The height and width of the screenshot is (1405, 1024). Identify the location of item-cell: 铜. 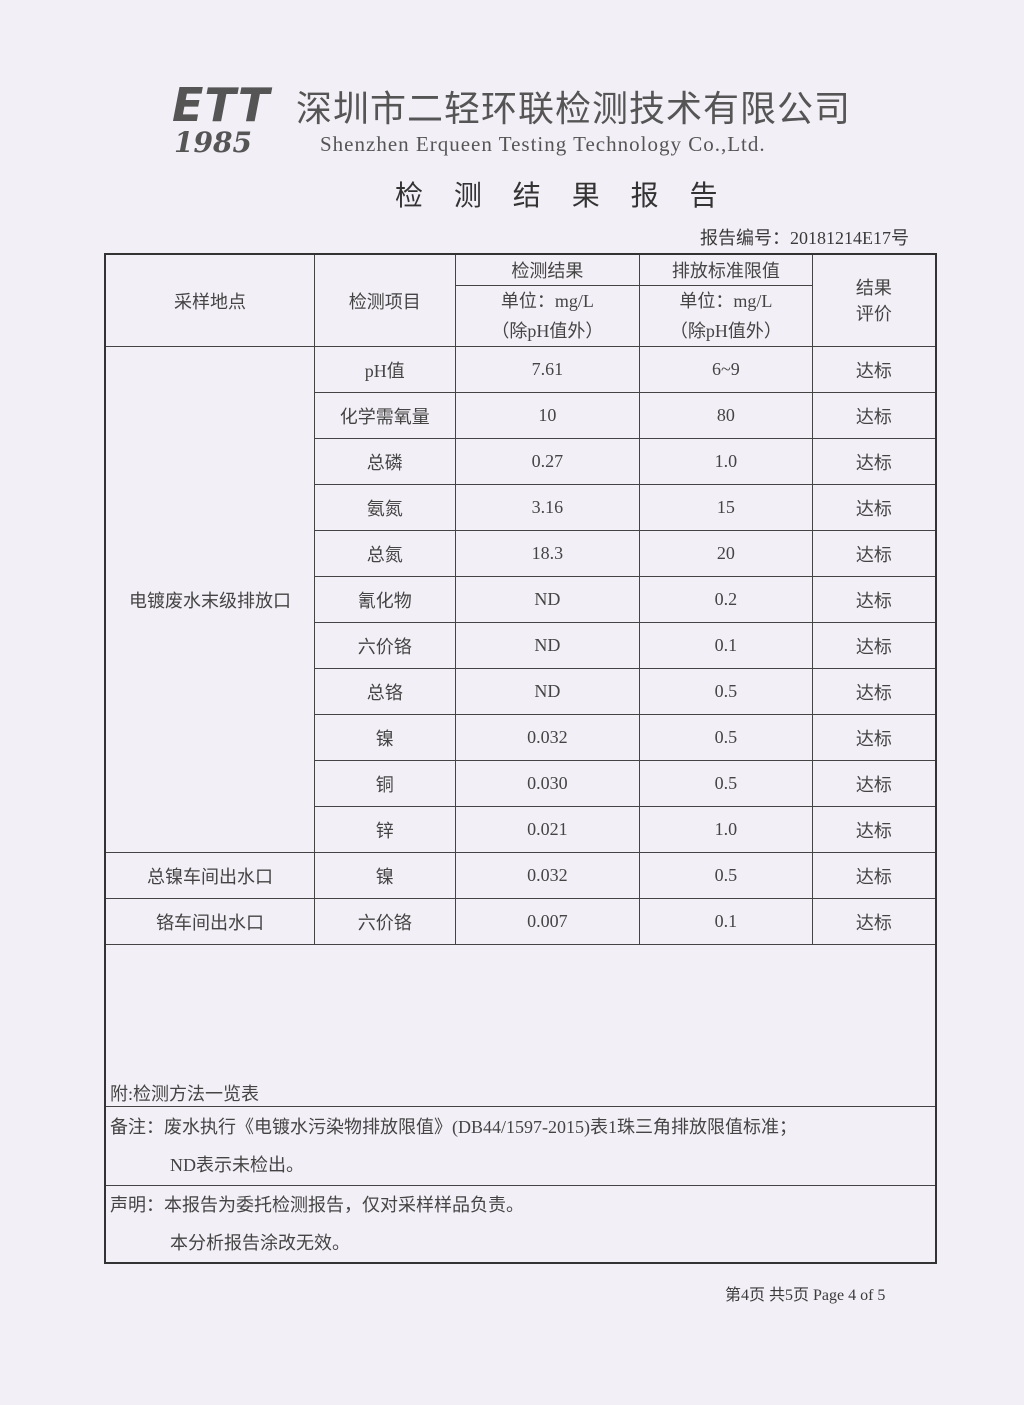
(384, 783).